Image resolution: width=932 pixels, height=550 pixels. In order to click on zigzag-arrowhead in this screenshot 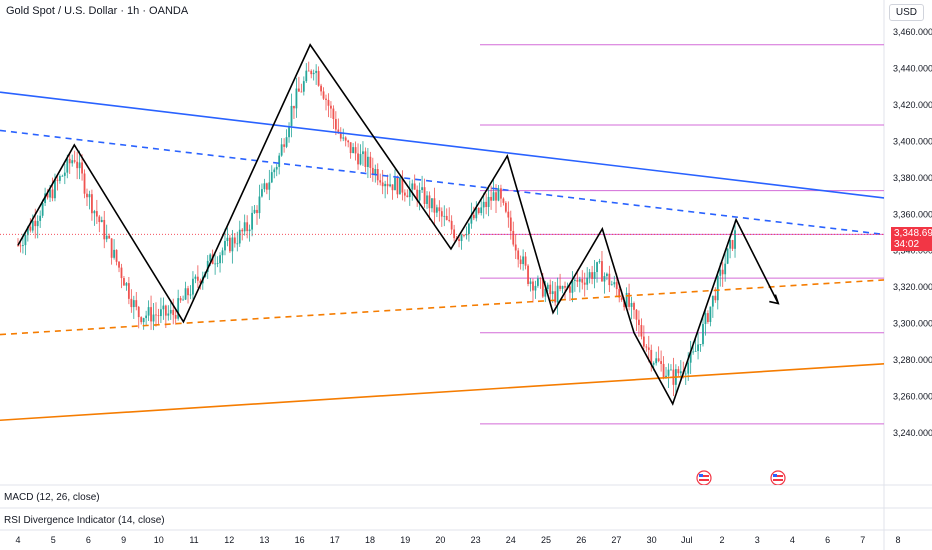, I will do `click(774, 299)`.